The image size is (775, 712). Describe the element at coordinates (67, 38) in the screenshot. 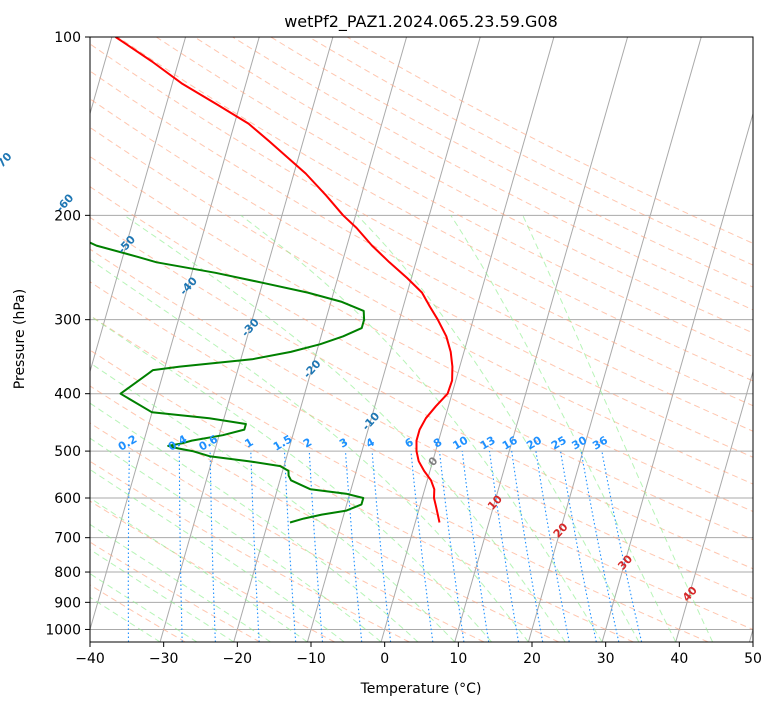

I see `y-tick-label: 100` at that location.